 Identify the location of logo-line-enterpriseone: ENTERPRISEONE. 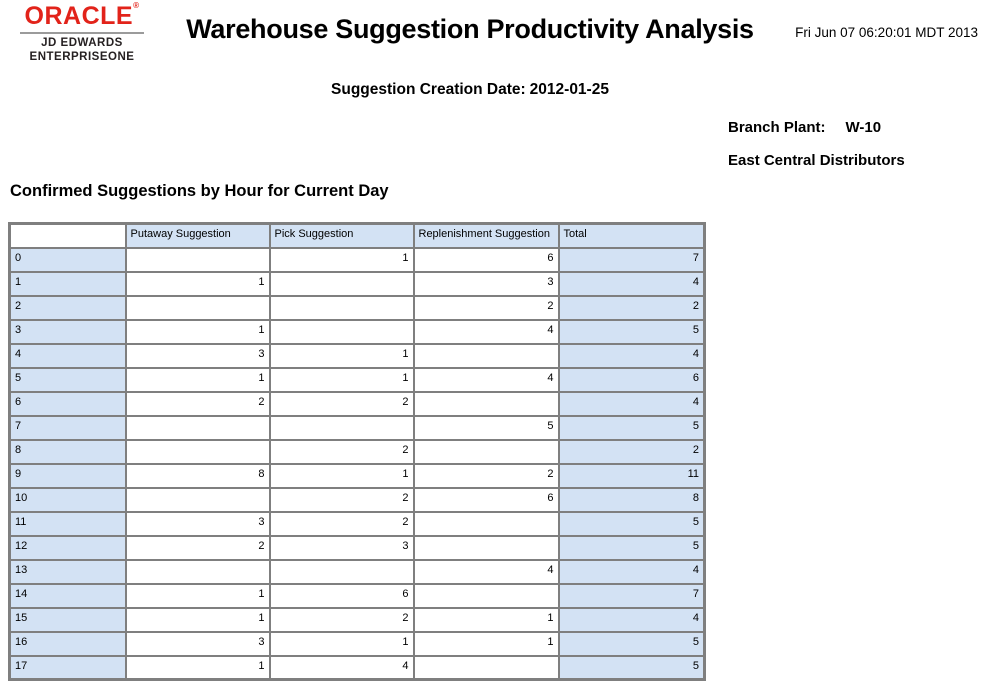
(82, 57).